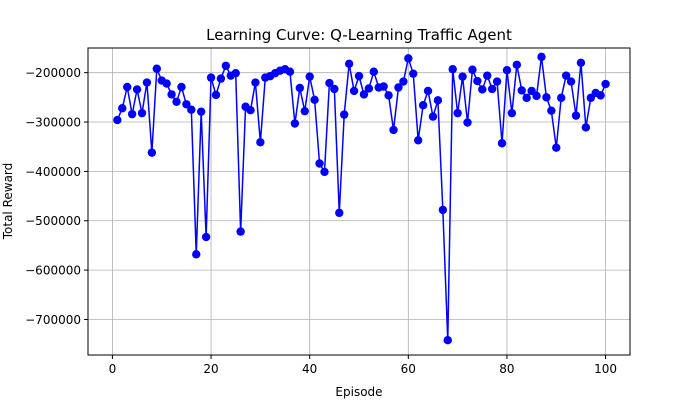 Image resolution: width=700 pixels, height=400 pixels. I want to click on y-tick-label: −400000, so click(53, 172).